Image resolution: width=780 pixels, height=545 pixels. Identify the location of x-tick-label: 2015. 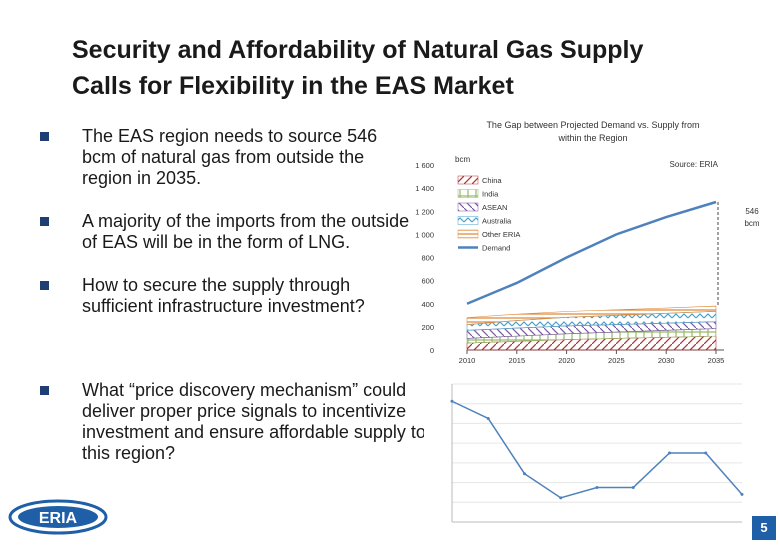
(516, 360).